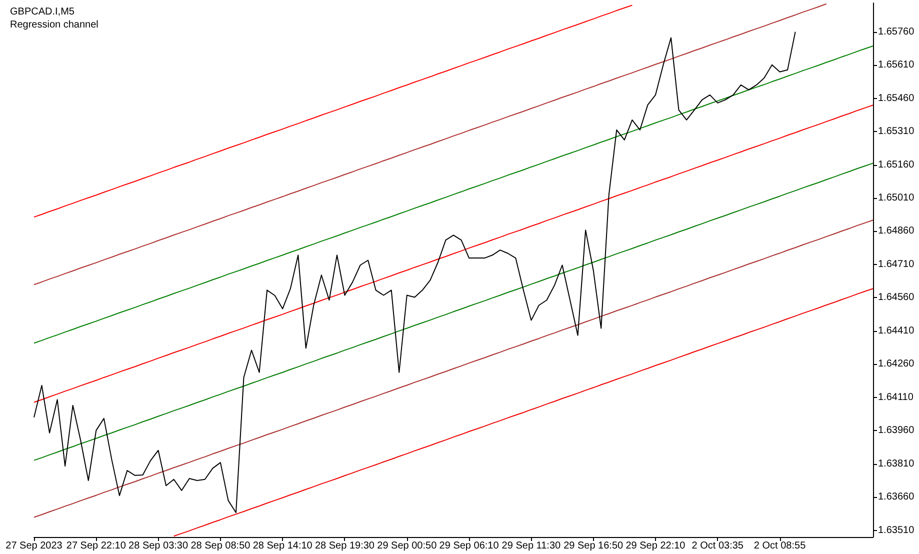 The height and width of the screenshot is (554, 919). What do you see at coordinates (896, 530) in the screenshot?
I see `y-tick-label: 1.63510` at bounding box center [896, 530].